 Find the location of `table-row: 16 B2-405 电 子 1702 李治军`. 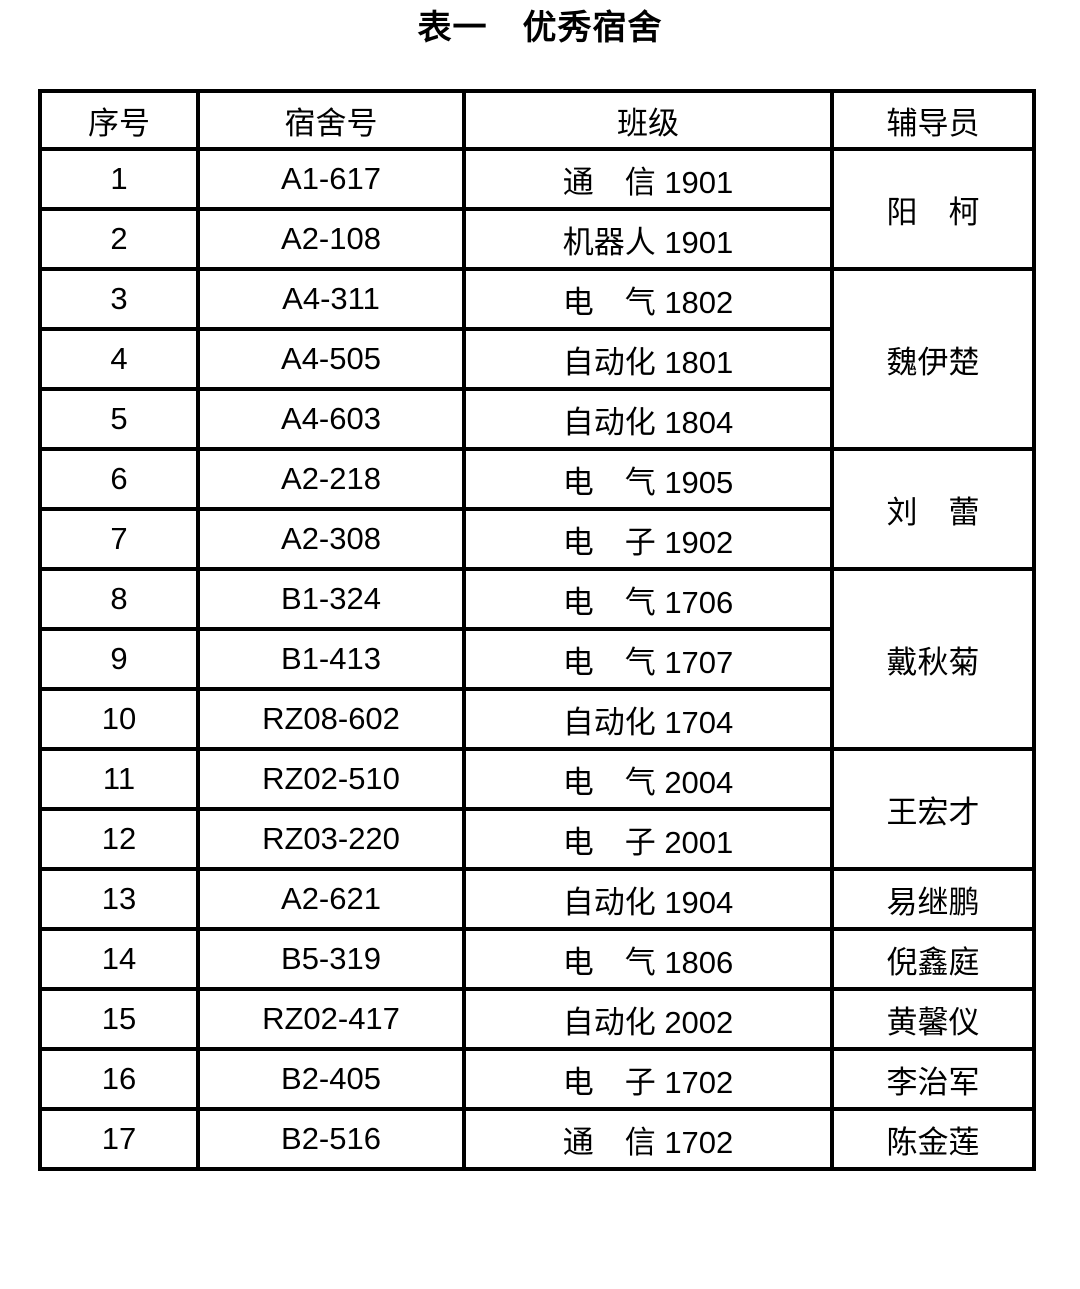

table-row: 16 B2-405 电 子 1702 李治军 is located at coordinates (537, 1079).